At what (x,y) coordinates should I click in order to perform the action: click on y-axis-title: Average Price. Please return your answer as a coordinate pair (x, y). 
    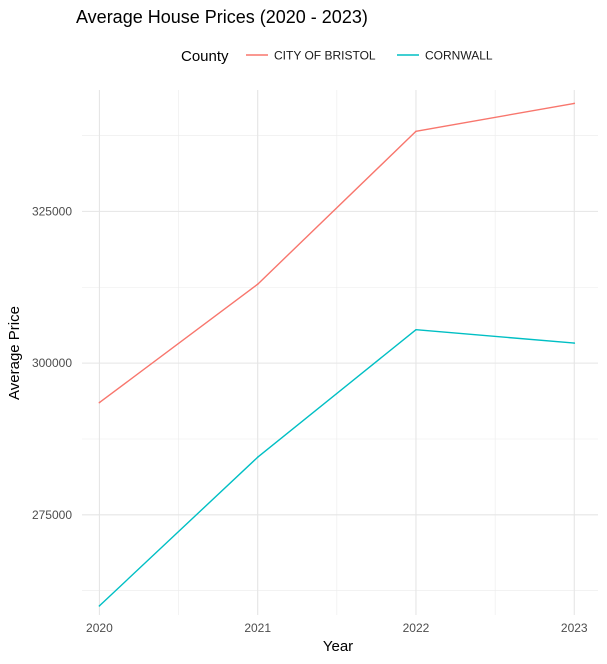
    Looking at the image, I should click on (14, 353).